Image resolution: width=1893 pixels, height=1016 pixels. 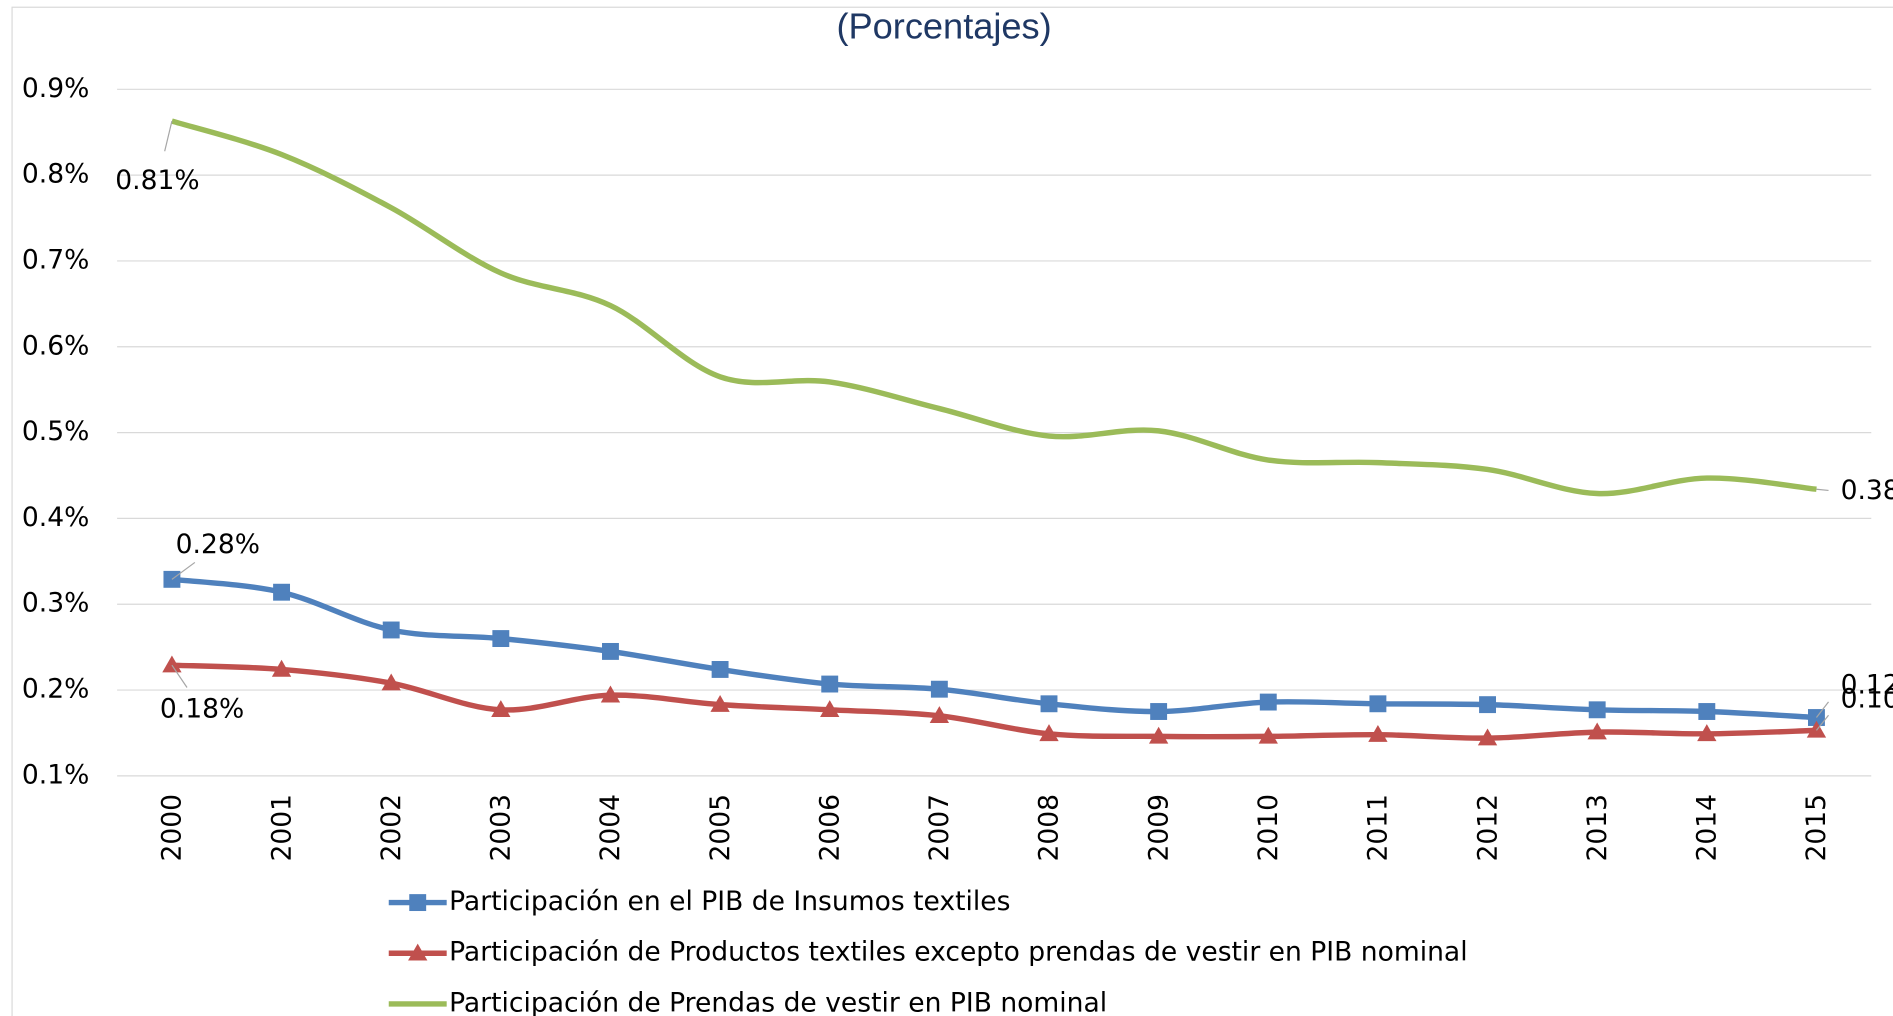 I want to click on y-tick-label: 0.5%, so click(x=55, y=431).